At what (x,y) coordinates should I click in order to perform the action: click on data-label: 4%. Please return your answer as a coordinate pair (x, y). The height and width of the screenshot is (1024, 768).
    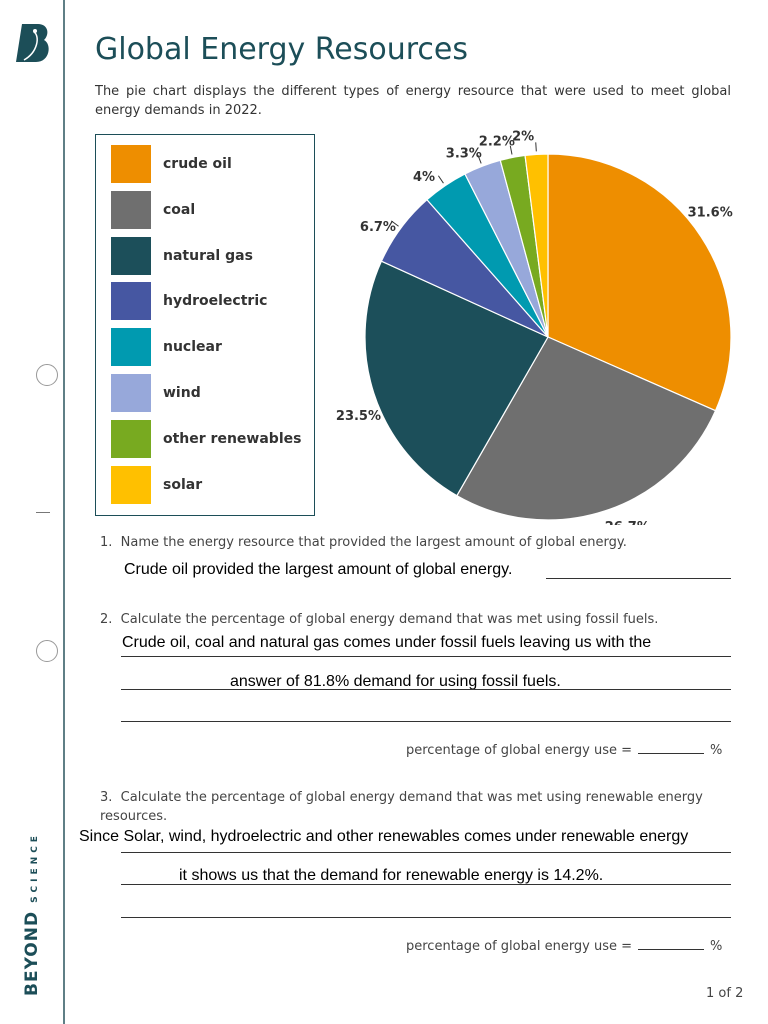
    Looking at the image, I should click on (424, 177).